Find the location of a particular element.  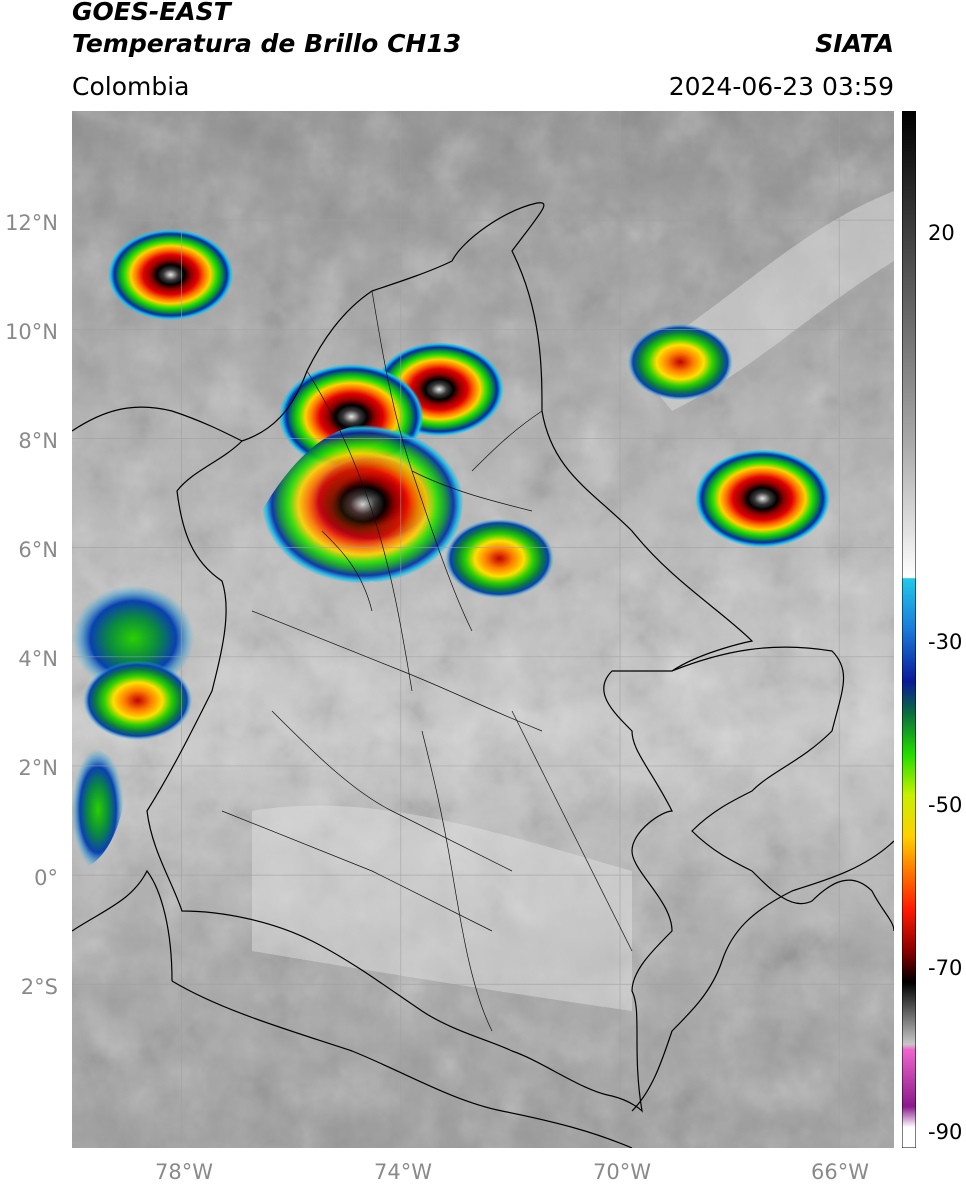

lat-tick-label: 8°N is located at coordinates (38, 441).